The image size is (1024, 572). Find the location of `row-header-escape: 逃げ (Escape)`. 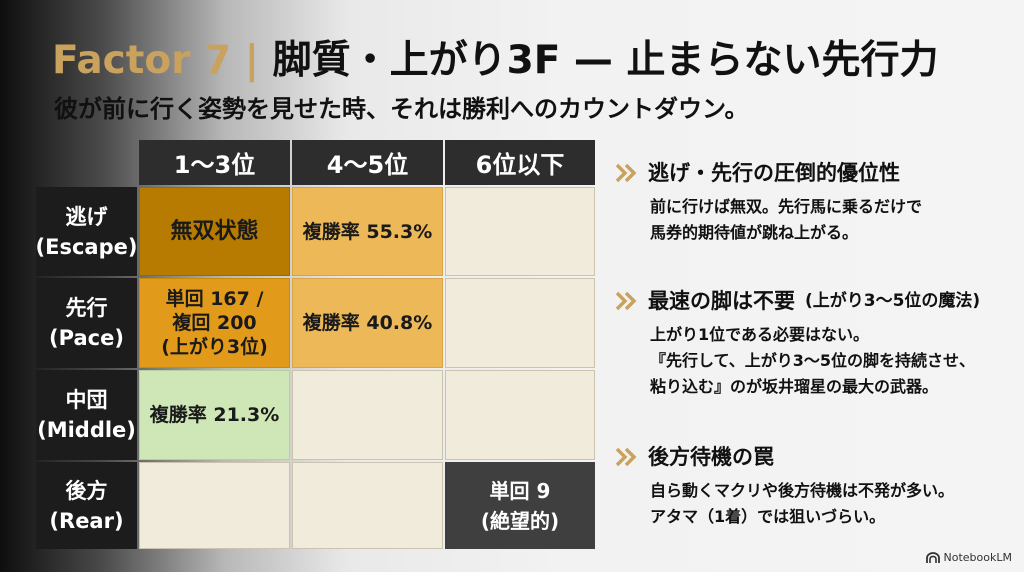

row-header-escape: 逃げ (Escape) is located at coordinates (86, 231).